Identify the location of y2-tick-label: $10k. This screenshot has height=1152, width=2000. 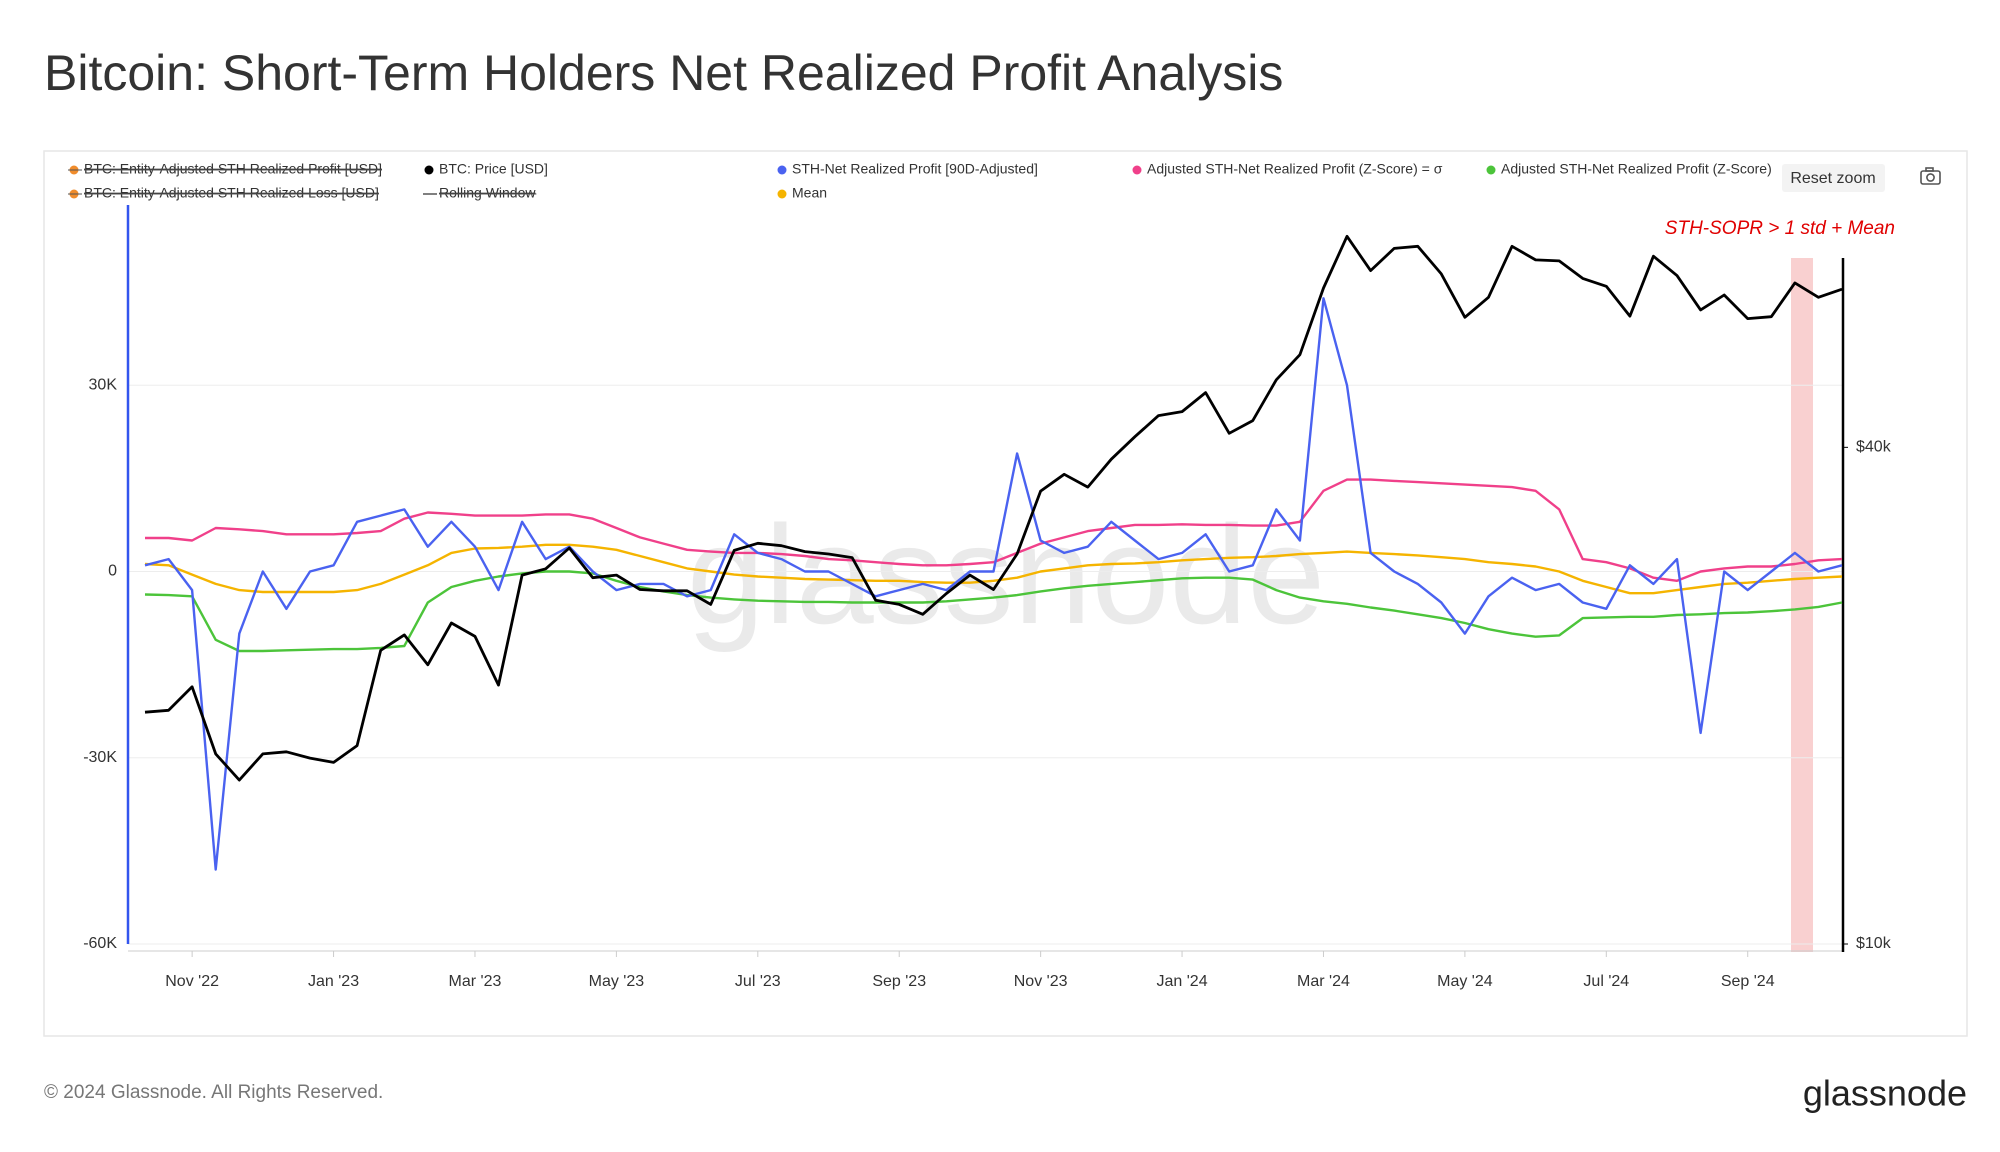
(1874, 943).